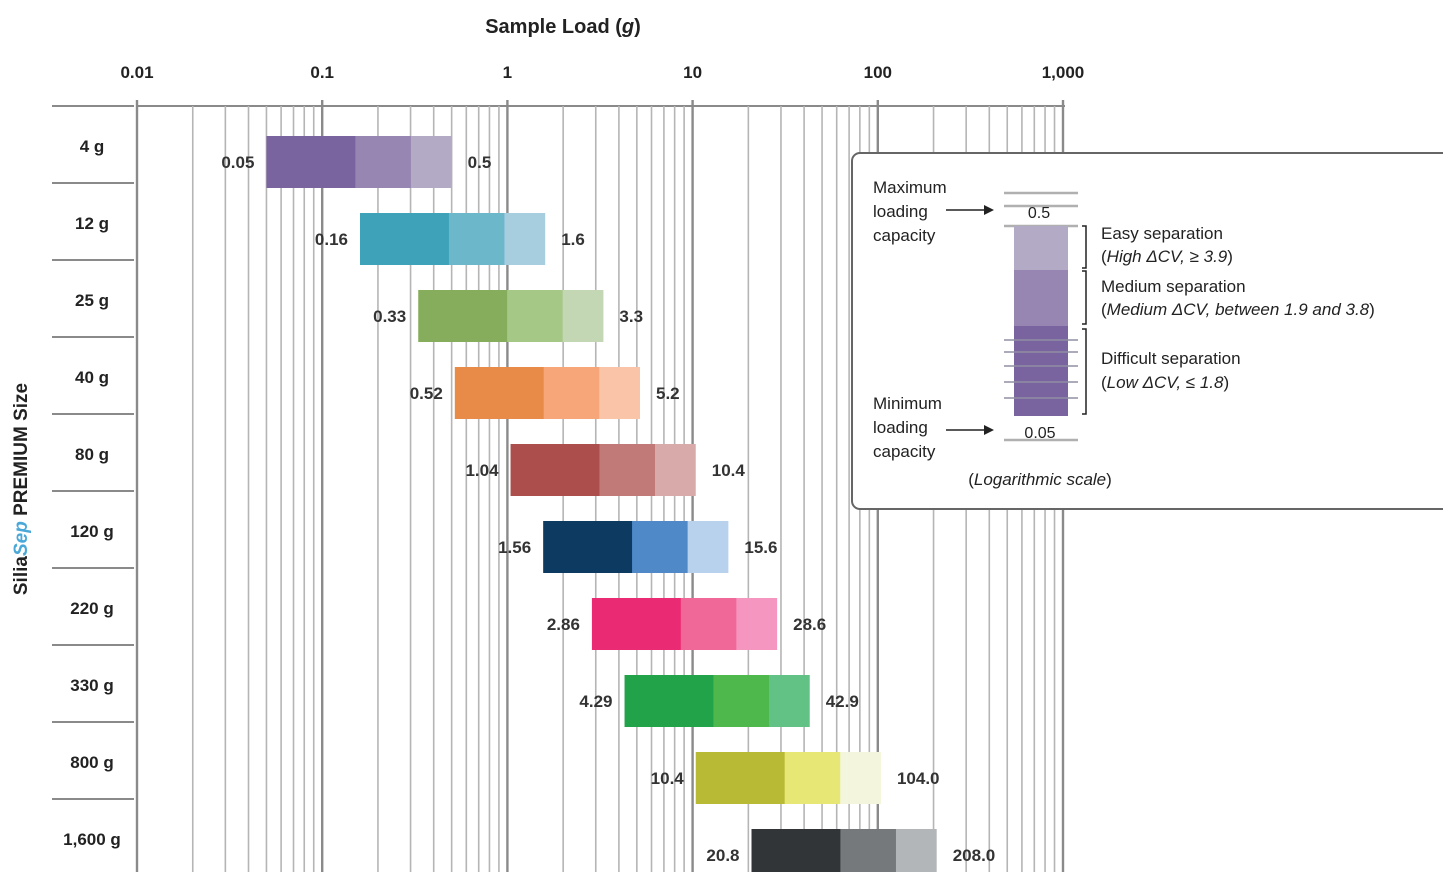  What do you see at coordinates (91, 608) in the screenshot?
I see `size-label: 220 g` at bounding box center [91, 608].